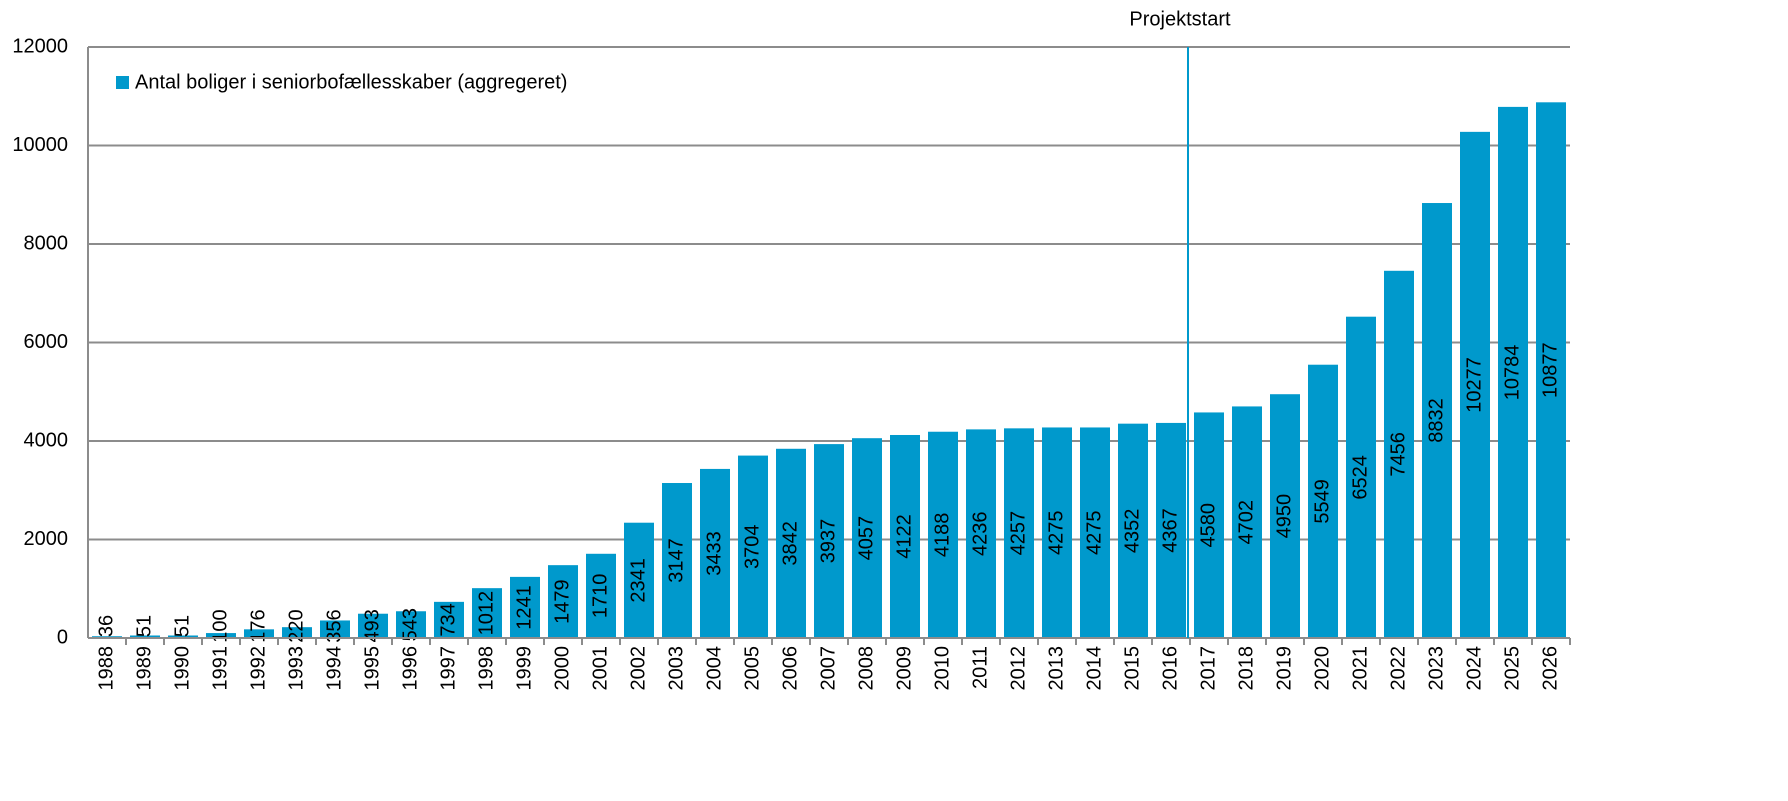 The width and height of the screenshot is (1788, 801). I want to click on data-label: 1241, so click(524, 607).